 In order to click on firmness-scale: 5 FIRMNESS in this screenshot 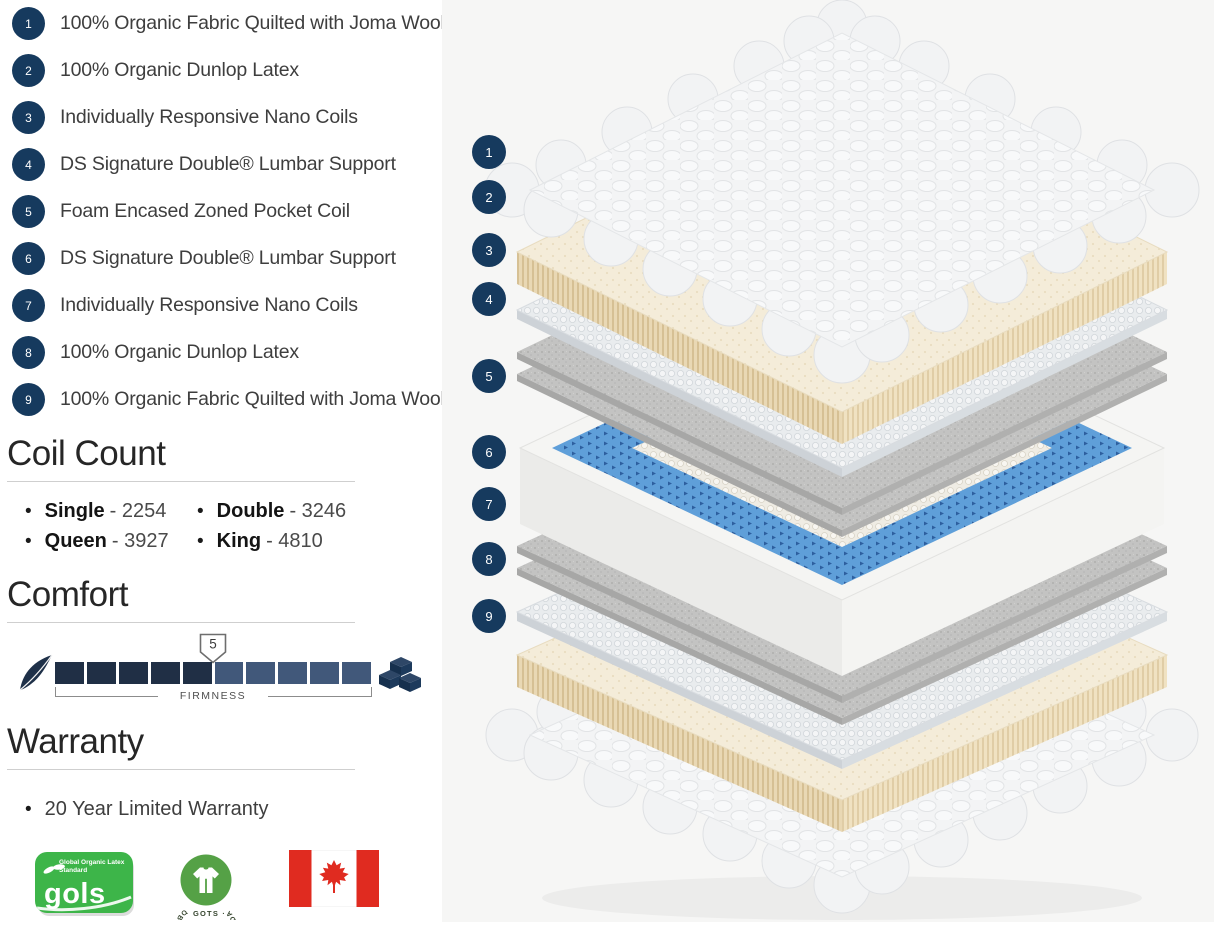, I will do `click(220, 669)`.